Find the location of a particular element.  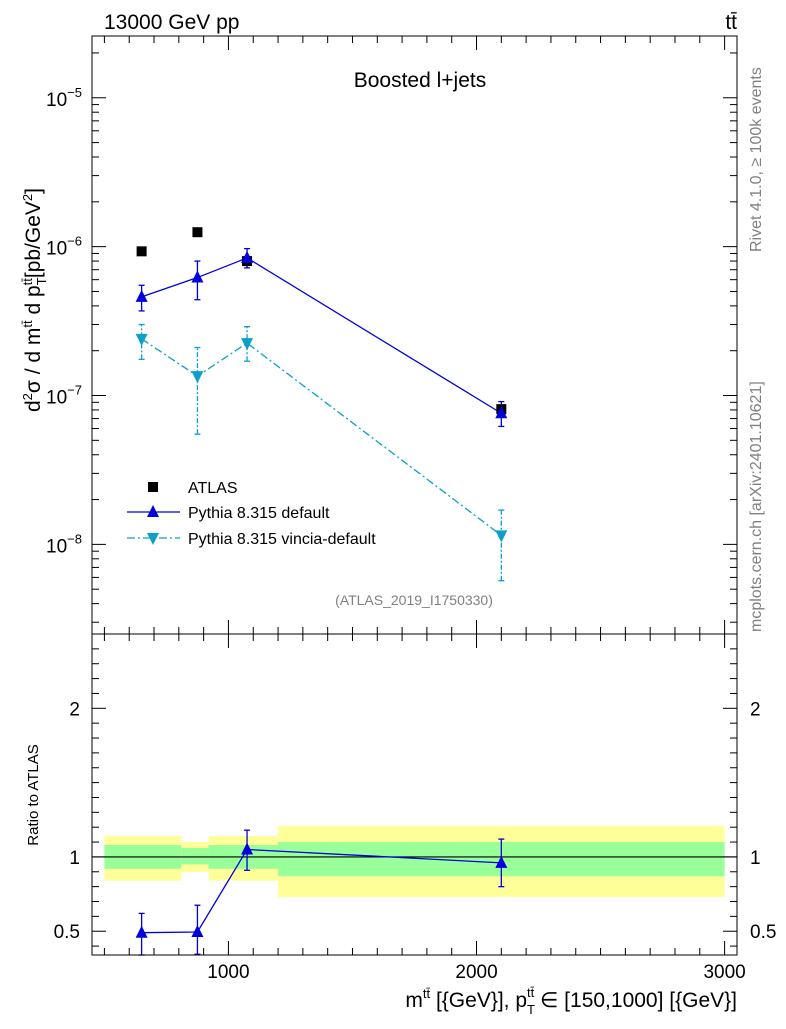

rivet-label: Rivet 4.1.0, ≥ 100k events is located at coordinates (756, 159).